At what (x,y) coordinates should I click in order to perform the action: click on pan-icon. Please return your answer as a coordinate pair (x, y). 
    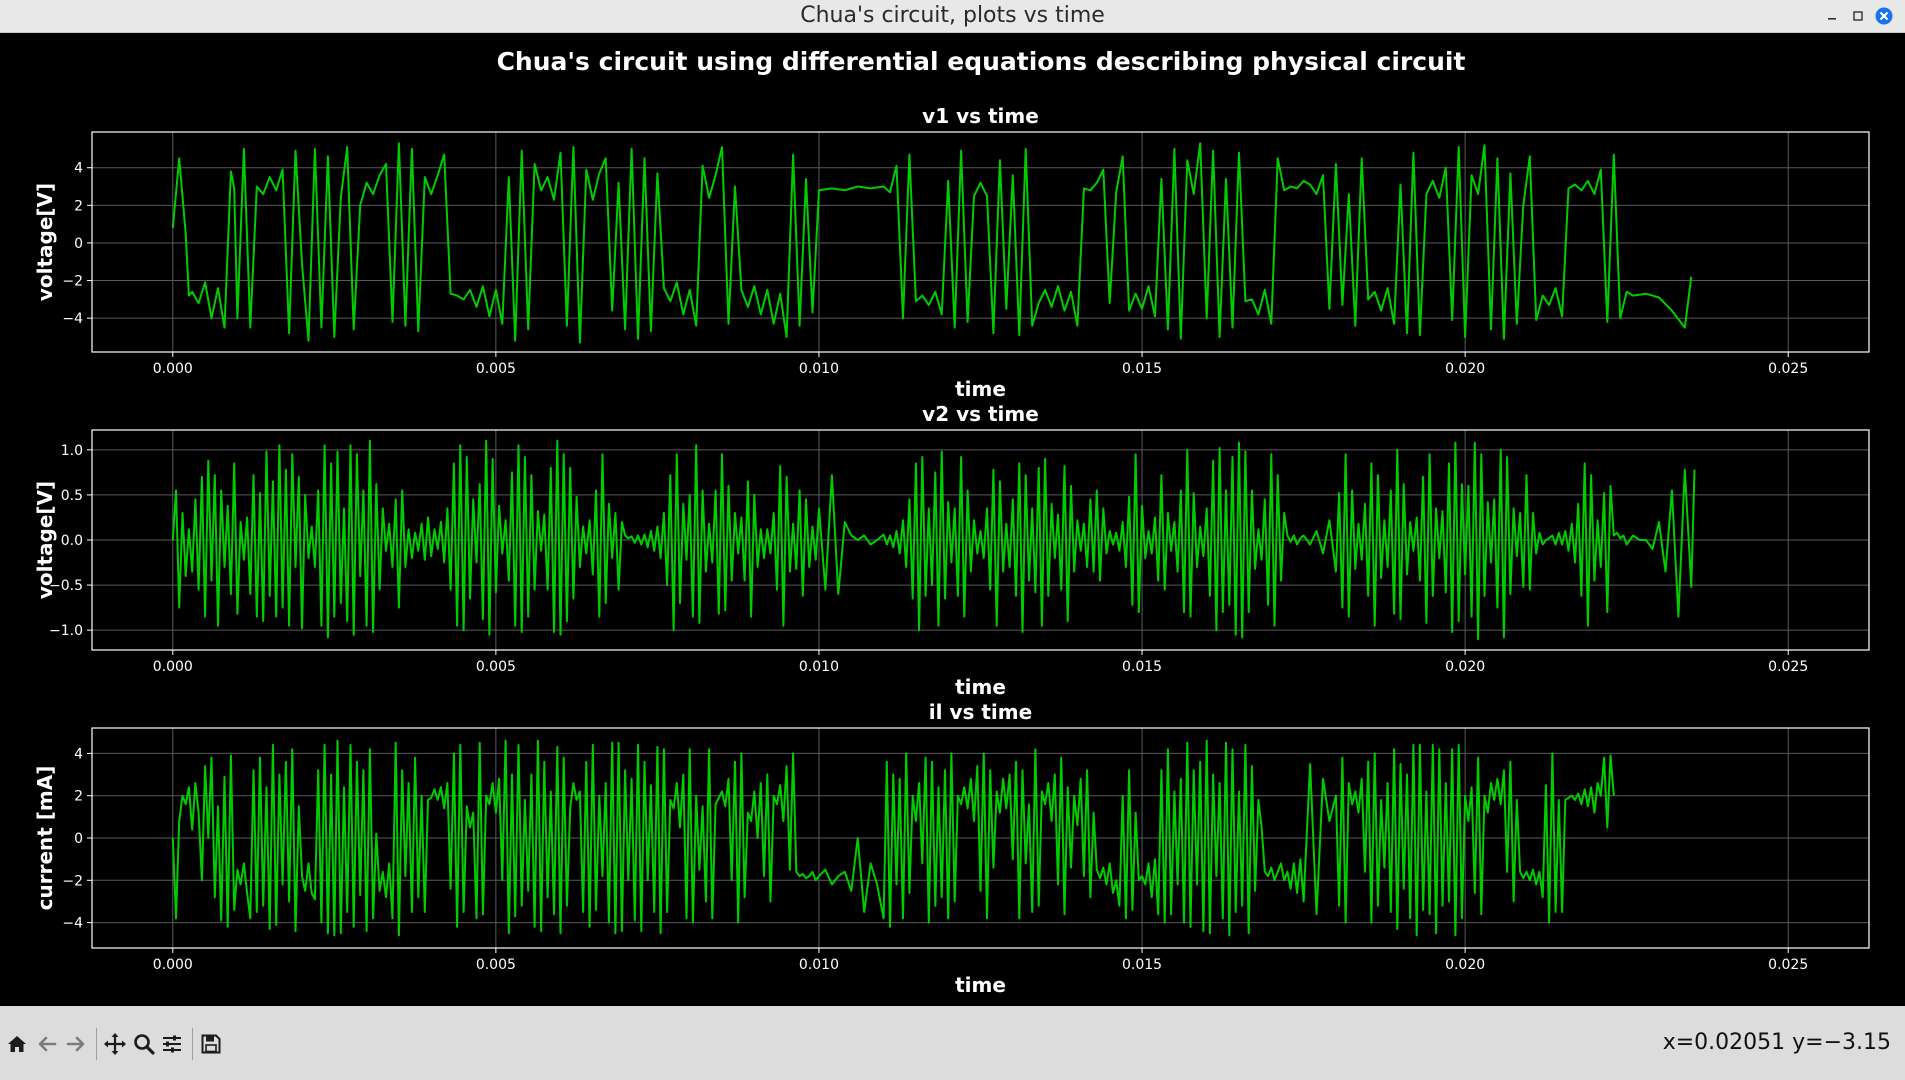
    Looking at the image, I should click on (115, 1044).